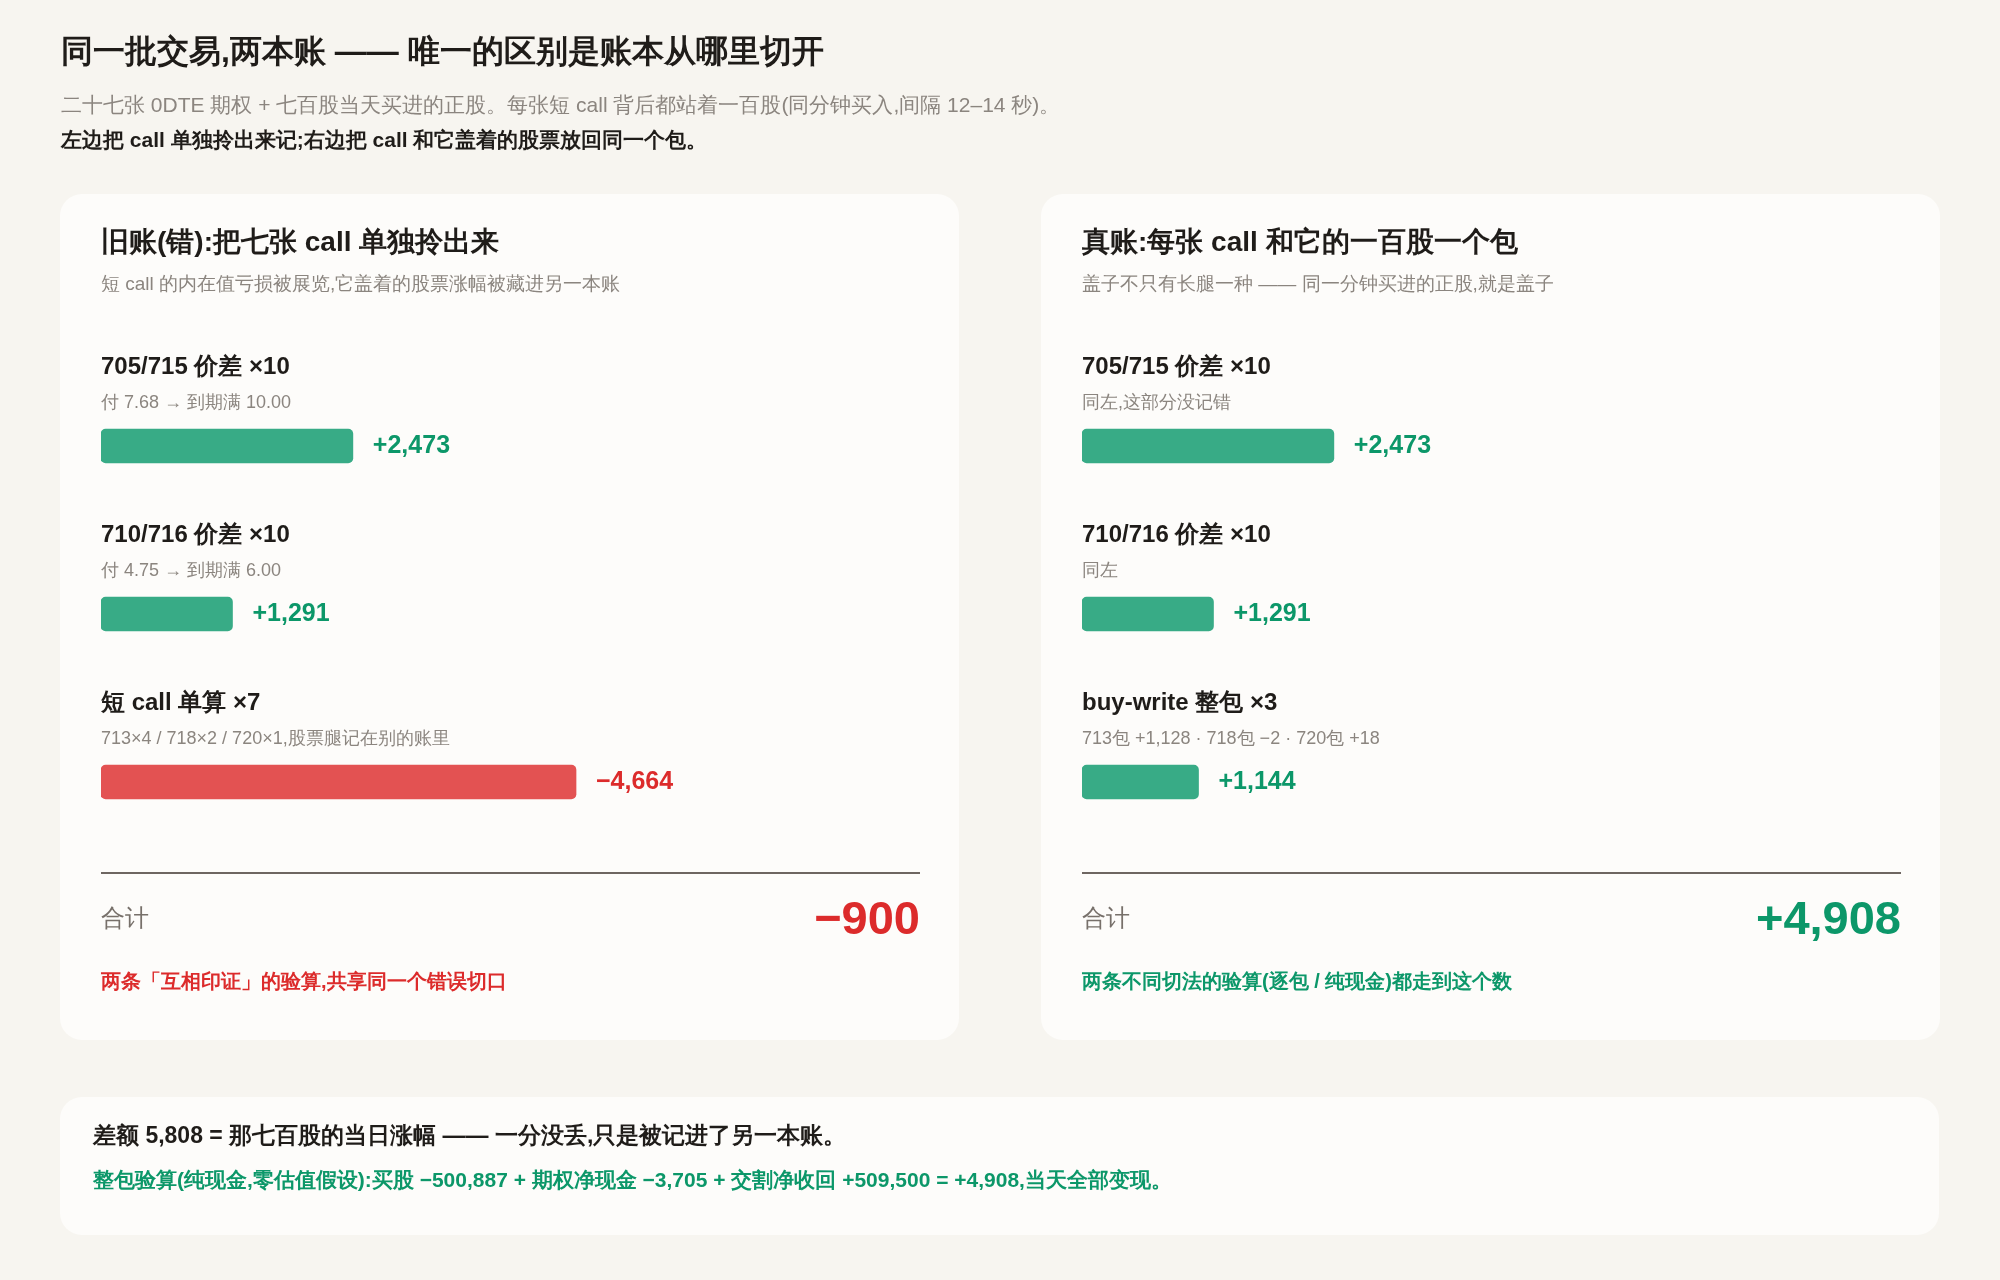 The height and width of the screenshot is (1280, 2000). Describe the element at coordinates (191, 569) in the screenshot. I see `annotation: 付 4.75 → 到期满 6.00` at that location.